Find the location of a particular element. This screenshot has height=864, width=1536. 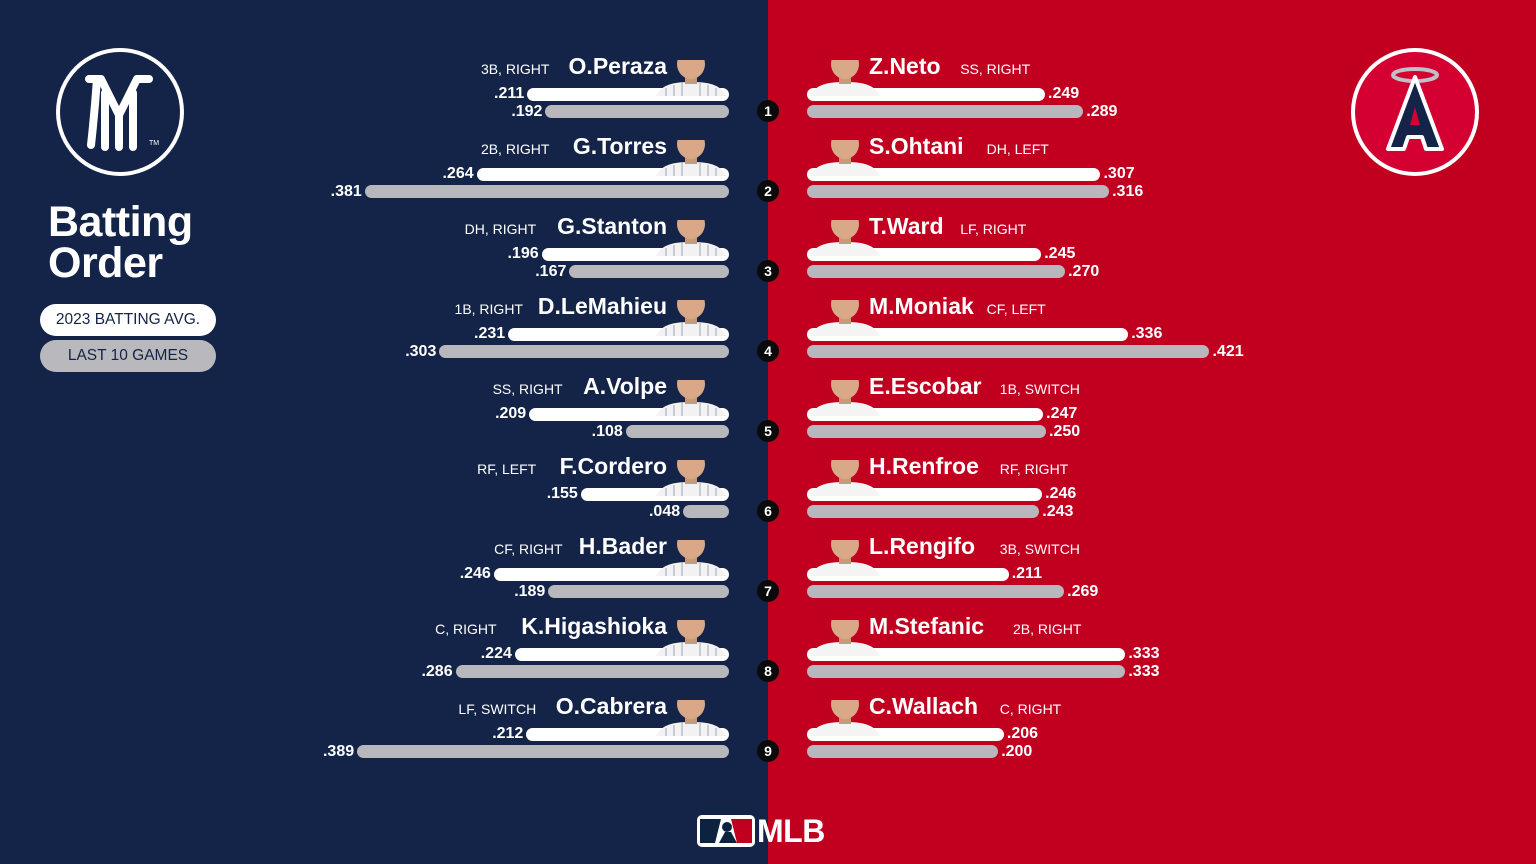

last10-value: .381 is located at coordinates (346, 191).